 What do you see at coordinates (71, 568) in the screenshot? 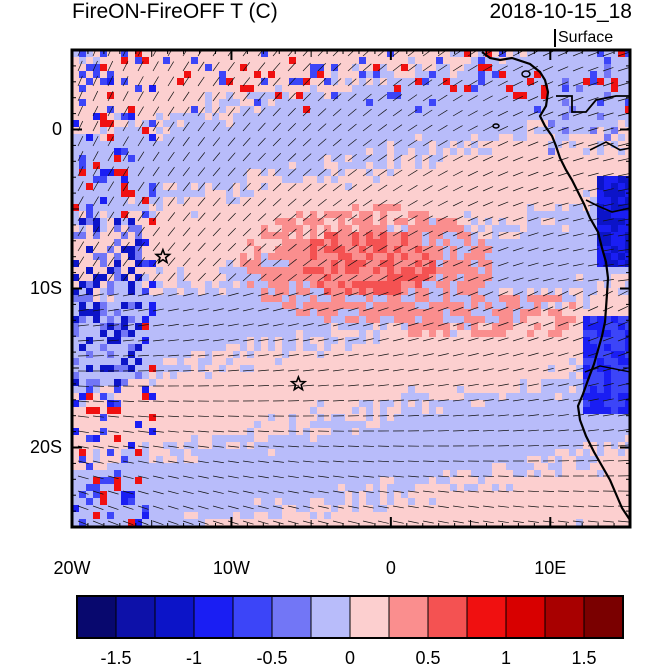
I see `lon-tick-label: 20W` at bounding box center [71, 568].